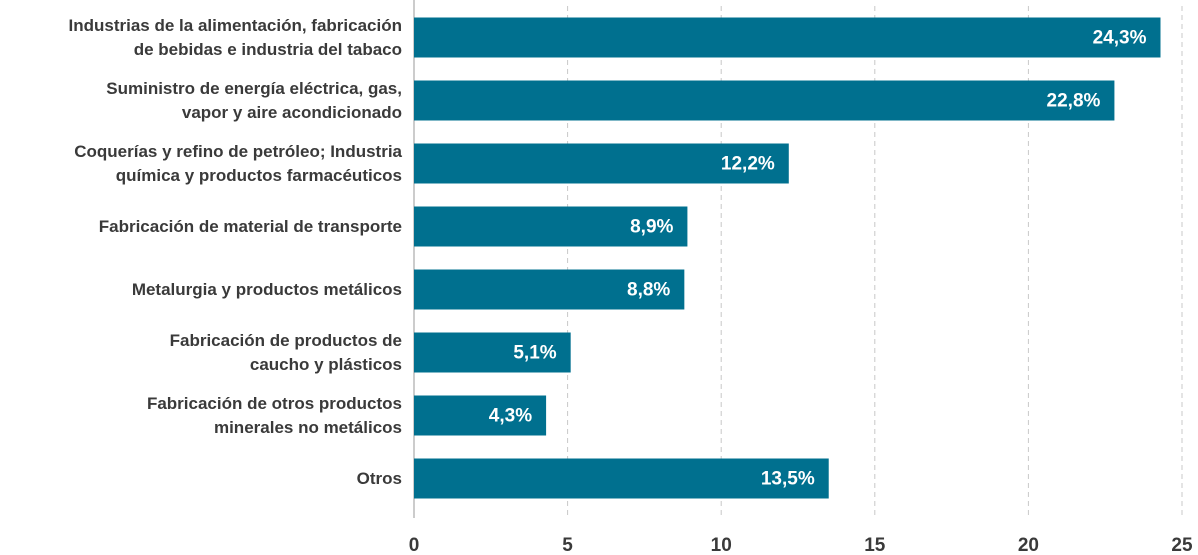 This screenshot has height=555, width=1198. What do you see at coordinates (1074, 101) in the screenshot?
I see `value-label: 22,8%` at bounding box center [1074, 101].